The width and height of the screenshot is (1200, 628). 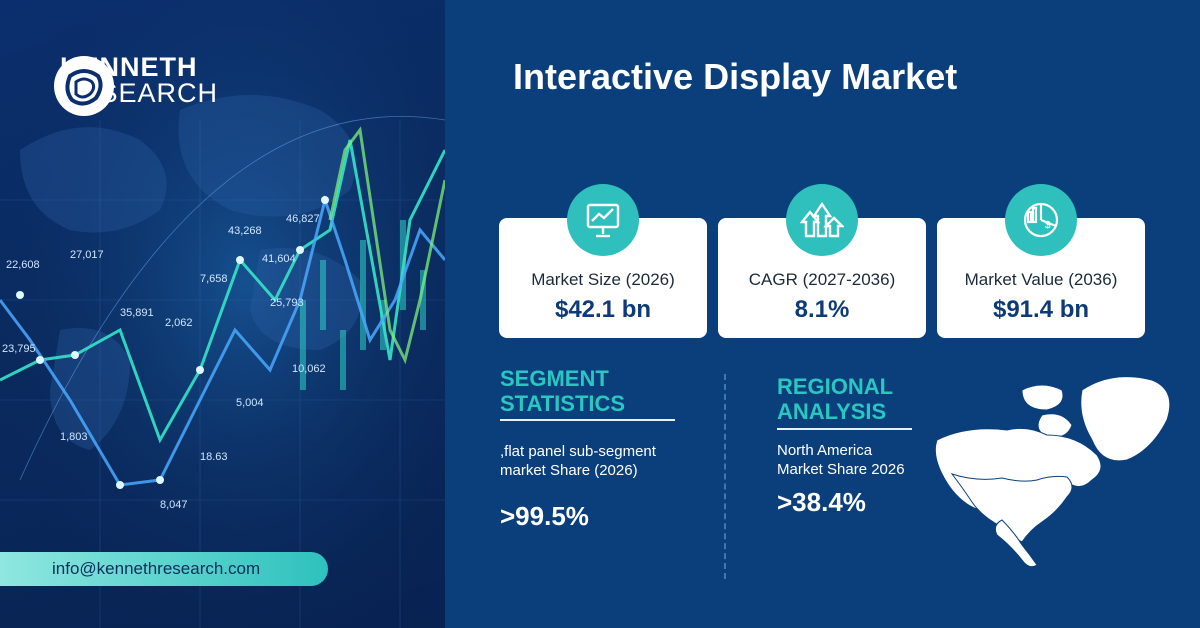 What do you see at coordinates (386, 245) in the screenshot?
I see `trend-line-green` at bounding box center [386, 245].